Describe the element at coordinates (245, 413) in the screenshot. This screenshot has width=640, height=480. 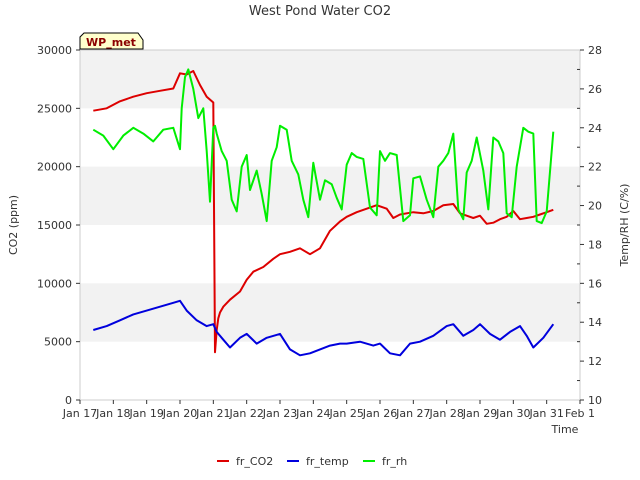
I see `x-tick-label: Jan 22` at that location.